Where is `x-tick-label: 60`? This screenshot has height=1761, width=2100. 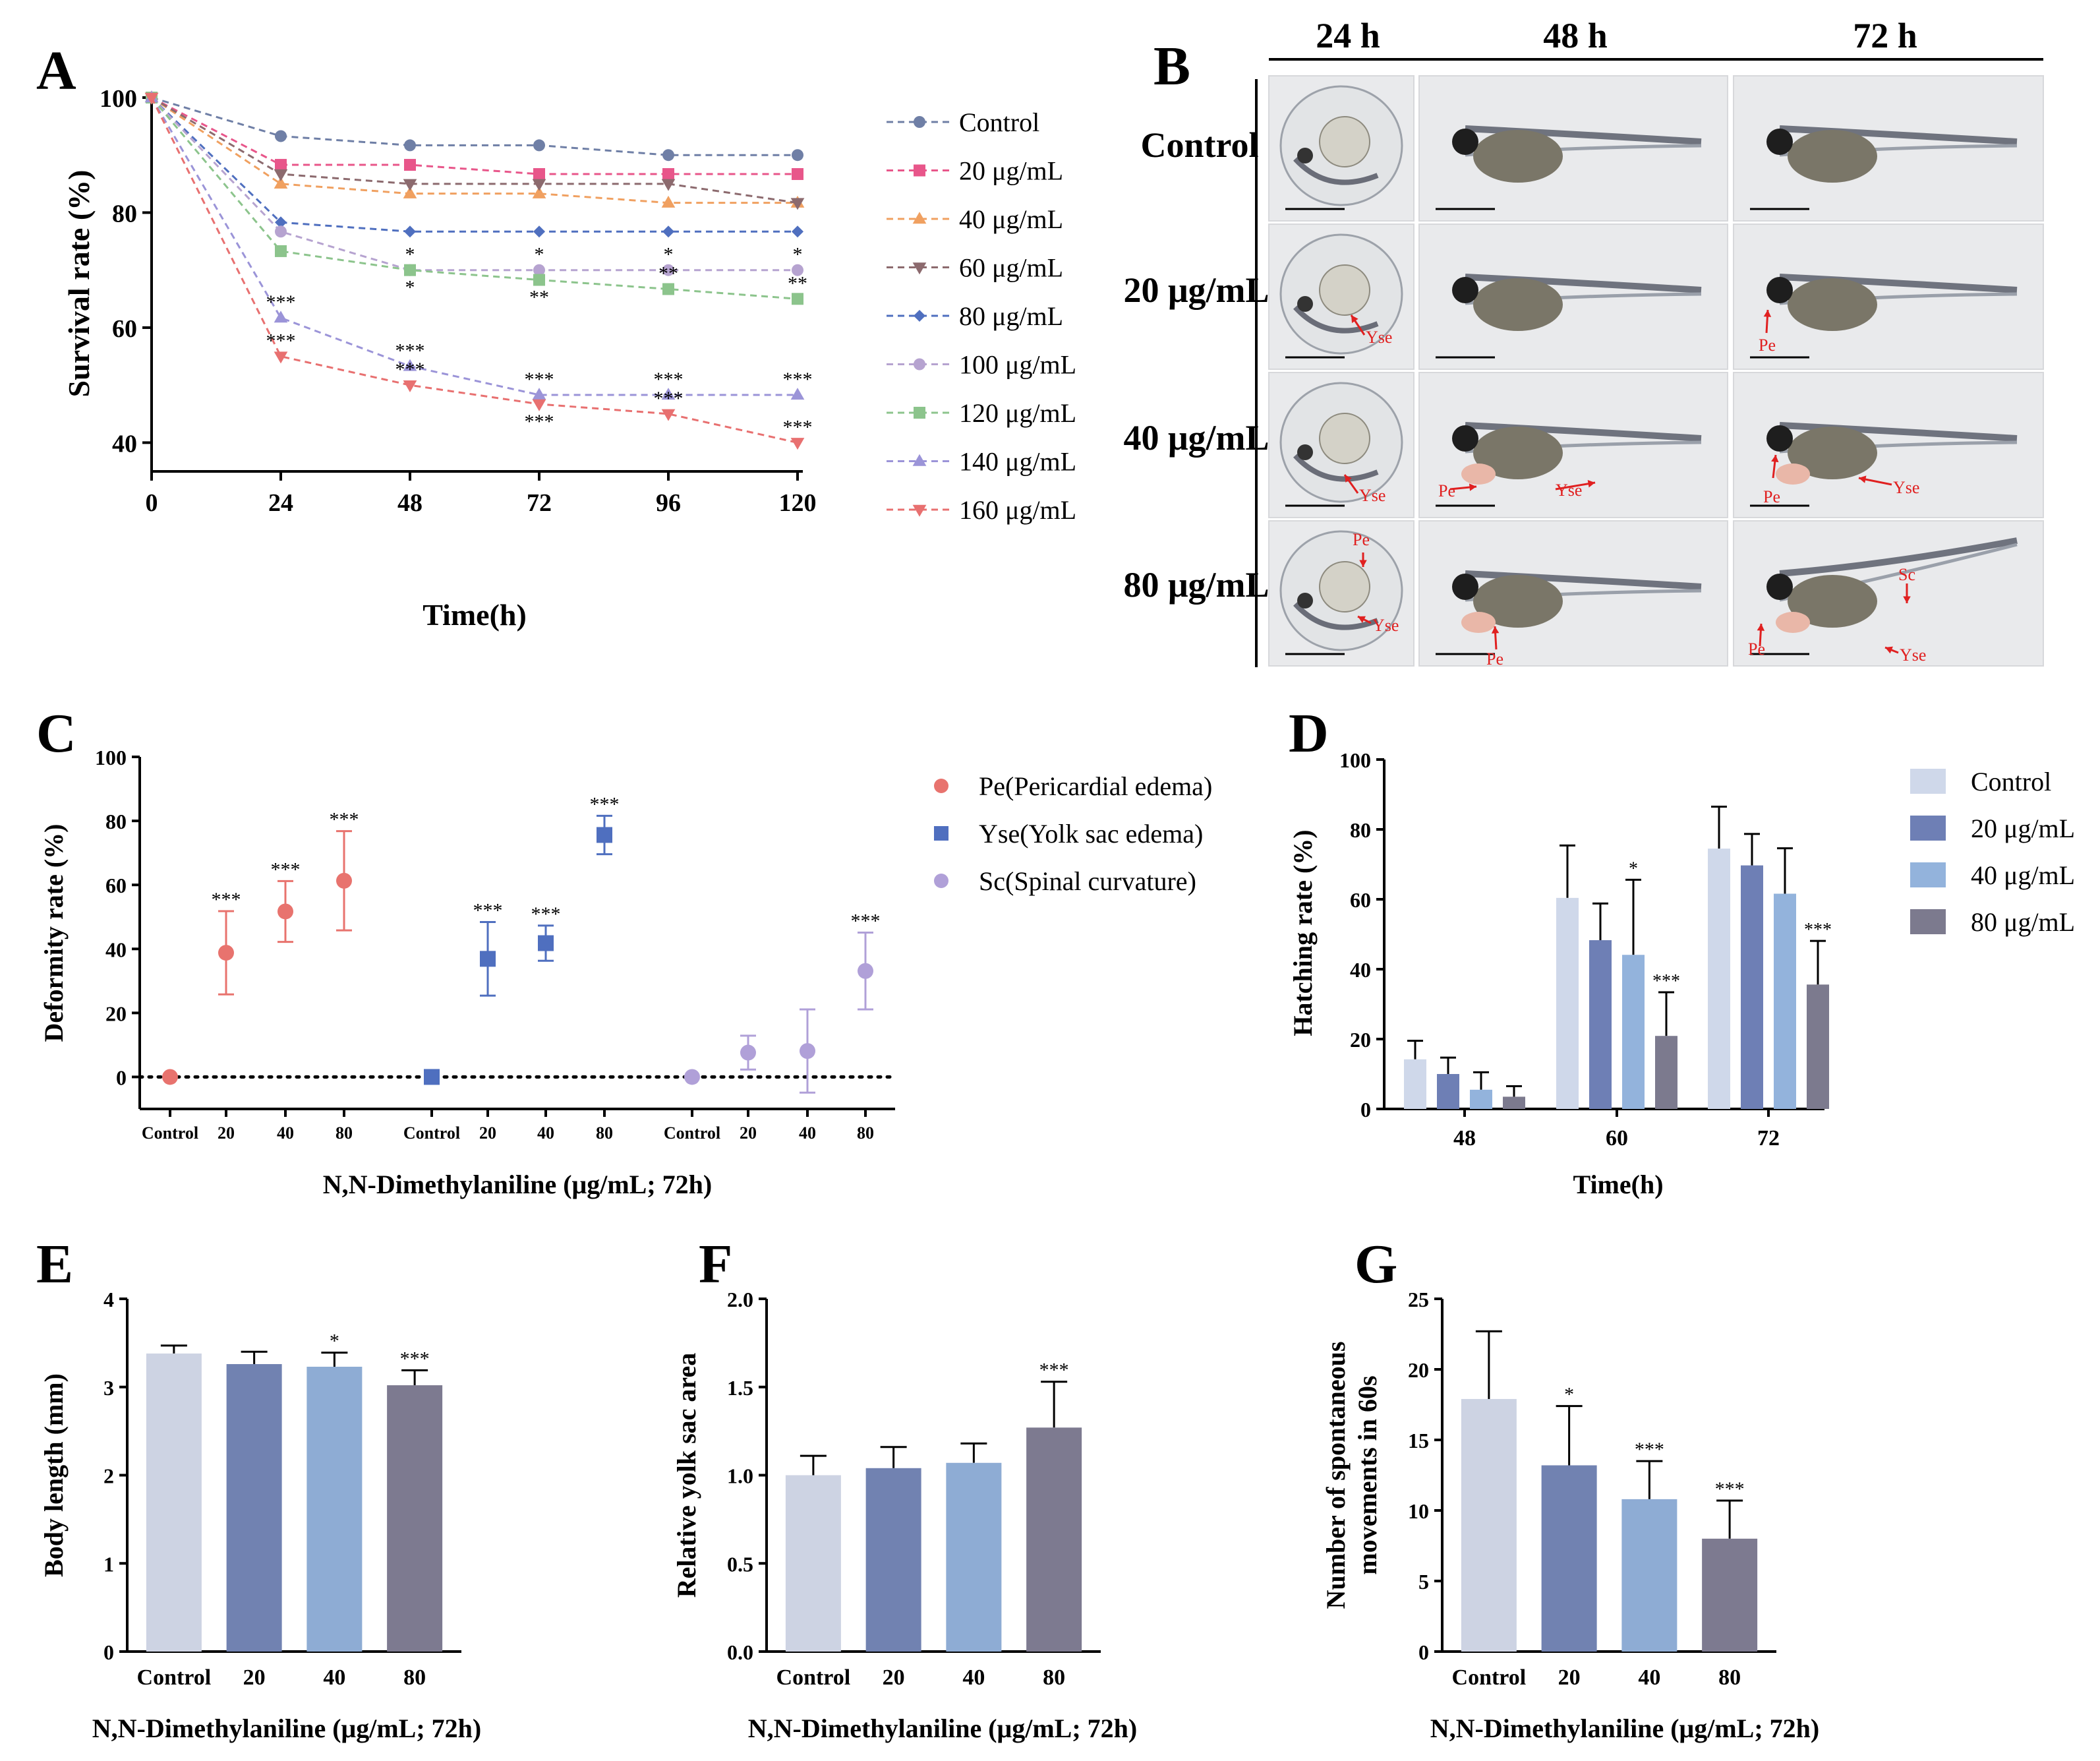
x-tick-label: 60 is located at coordinates (1617, 1138).